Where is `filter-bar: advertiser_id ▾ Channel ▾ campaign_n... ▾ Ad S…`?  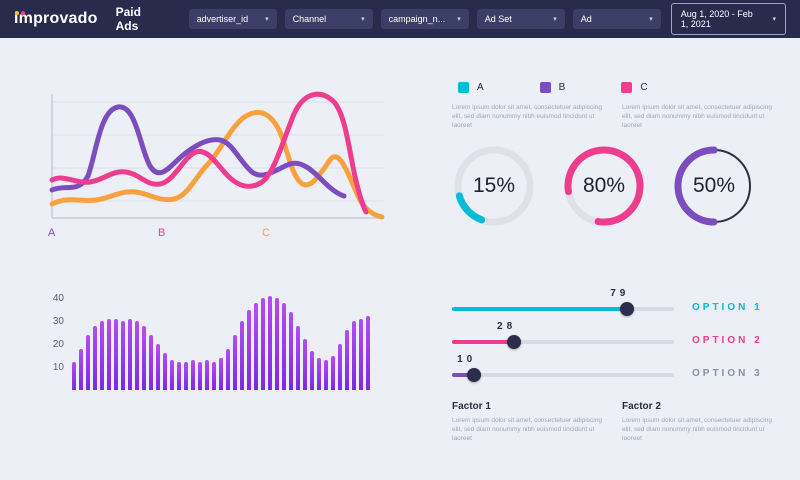
filter-bar: advertiser_id ▾ Channel ▾ campaign_n... ▾ Ad S… is located at coordinates (424, 19).